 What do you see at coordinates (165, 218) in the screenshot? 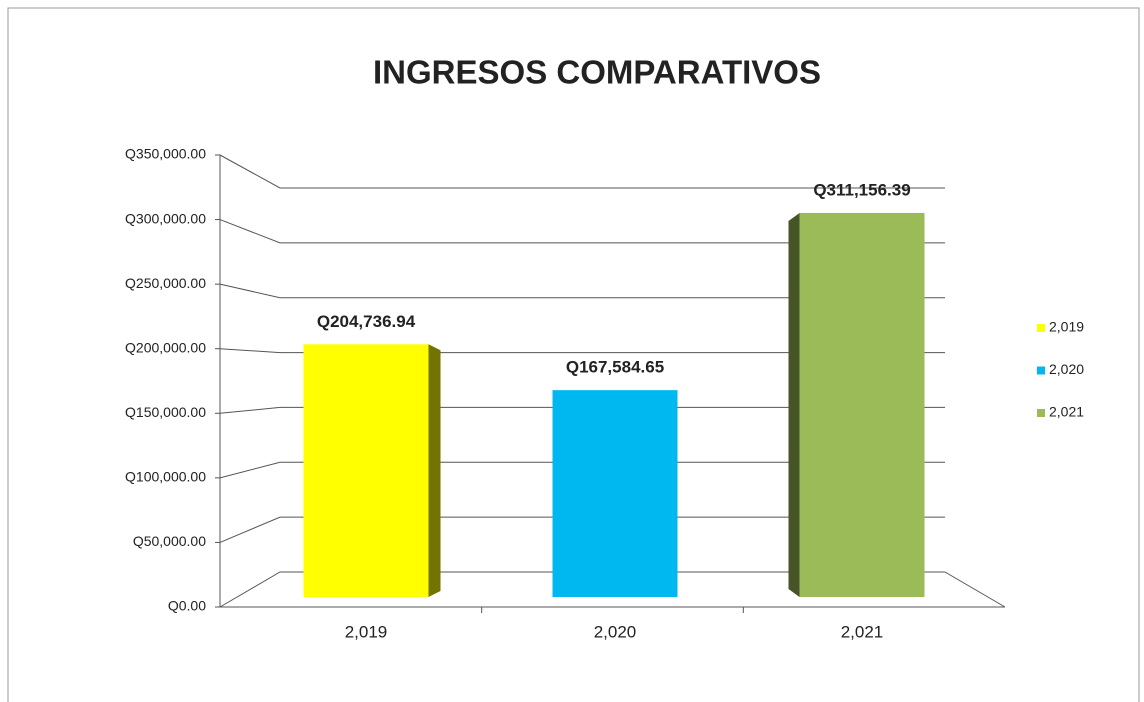
I see `y-tick-label: Q300,000.00` at bounding box center [165, 218].